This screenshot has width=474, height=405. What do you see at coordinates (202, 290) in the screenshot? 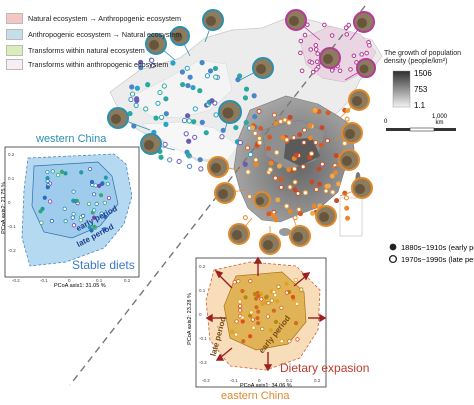
I see `east-ytick: 0.1` at bounding box center [202, 290].